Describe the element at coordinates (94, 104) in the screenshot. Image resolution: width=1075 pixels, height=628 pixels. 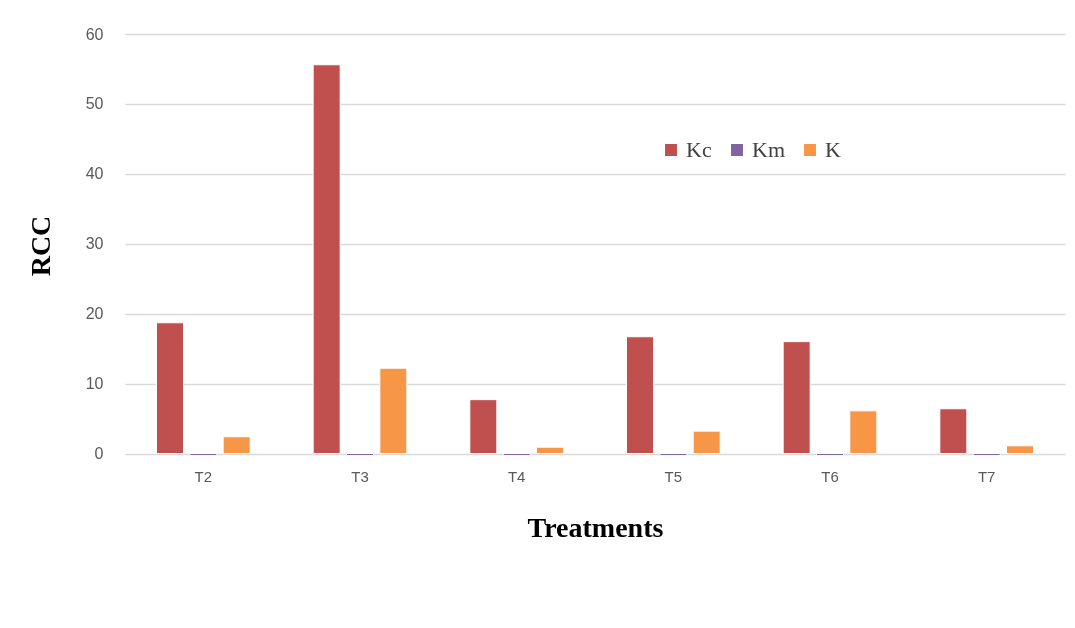
I see `y-tick-label: 50` at that location.